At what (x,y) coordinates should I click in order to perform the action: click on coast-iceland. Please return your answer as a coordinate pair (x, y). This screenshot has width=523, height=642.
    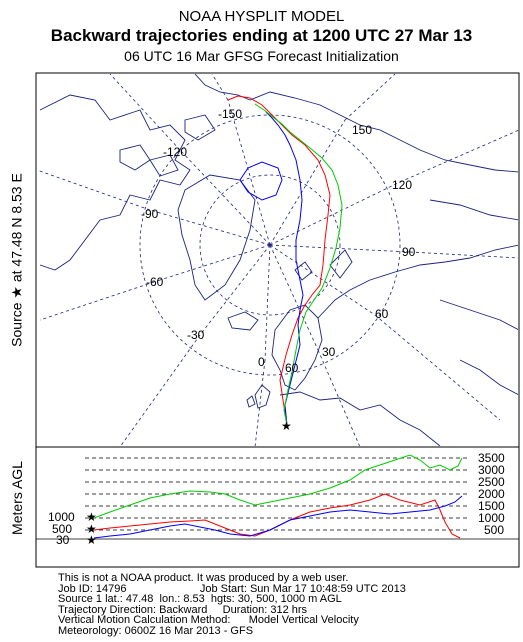
    Looking at the image, I should click on (243, 321).